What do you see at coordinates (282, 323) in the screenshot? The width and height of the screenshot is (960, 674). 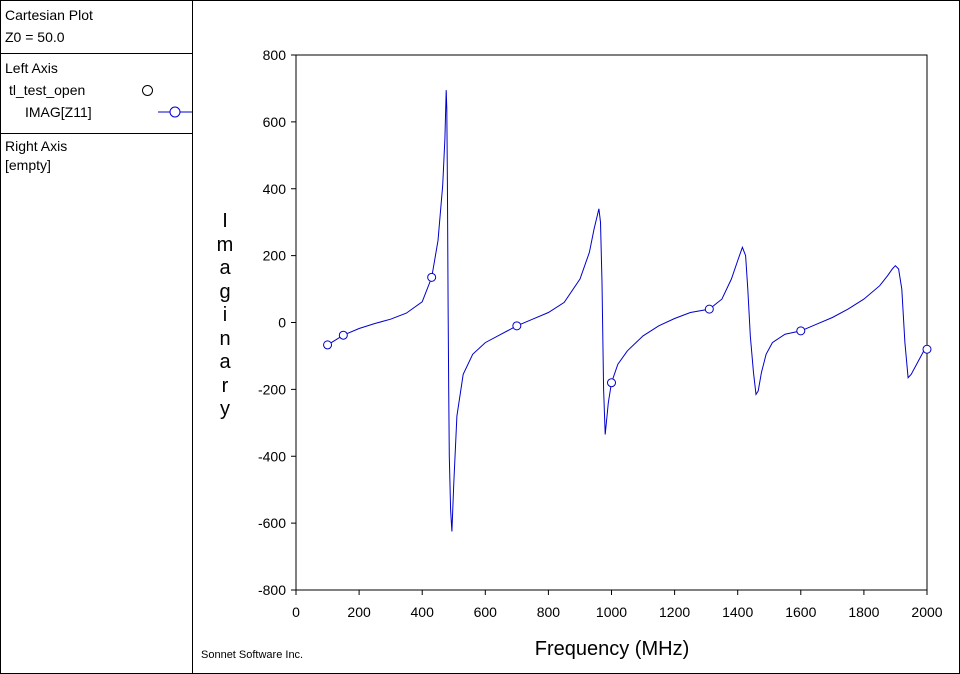 I see `y-tick-label: 0` at bounding box center [282, 323].